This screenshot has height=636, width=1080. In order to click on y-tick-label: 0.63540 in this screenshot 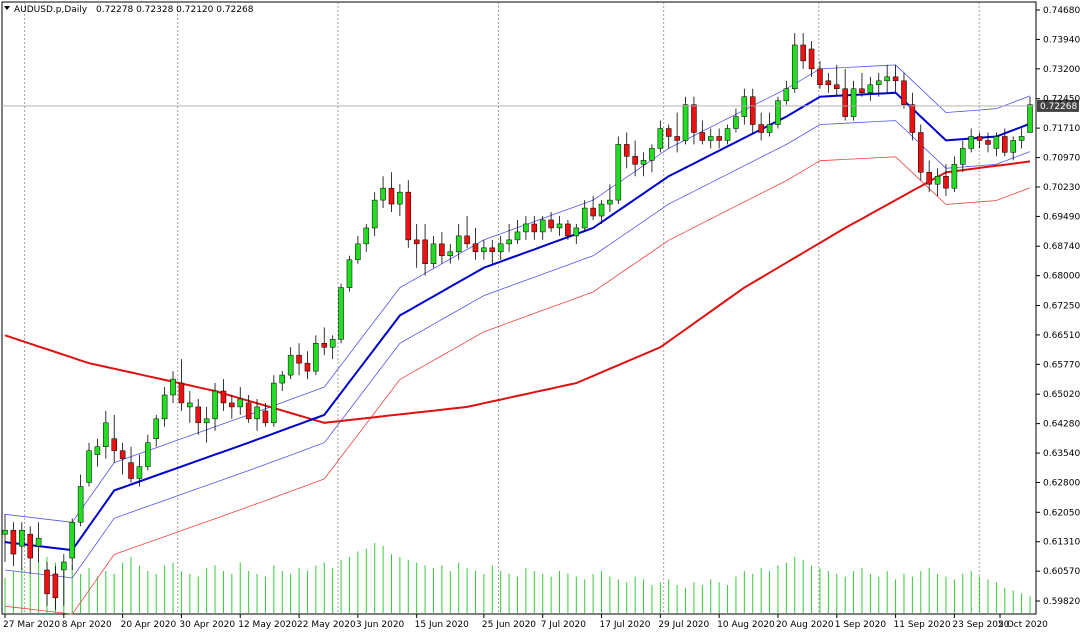, I will do `click(1061, 454)`.